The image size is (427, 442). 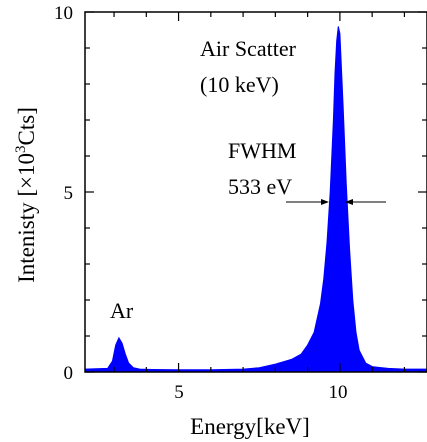 What do you see at coordinates (26, 182) in the screenshot?
I see `y-axis-title-times: ×` at bounding box center [26, 182].